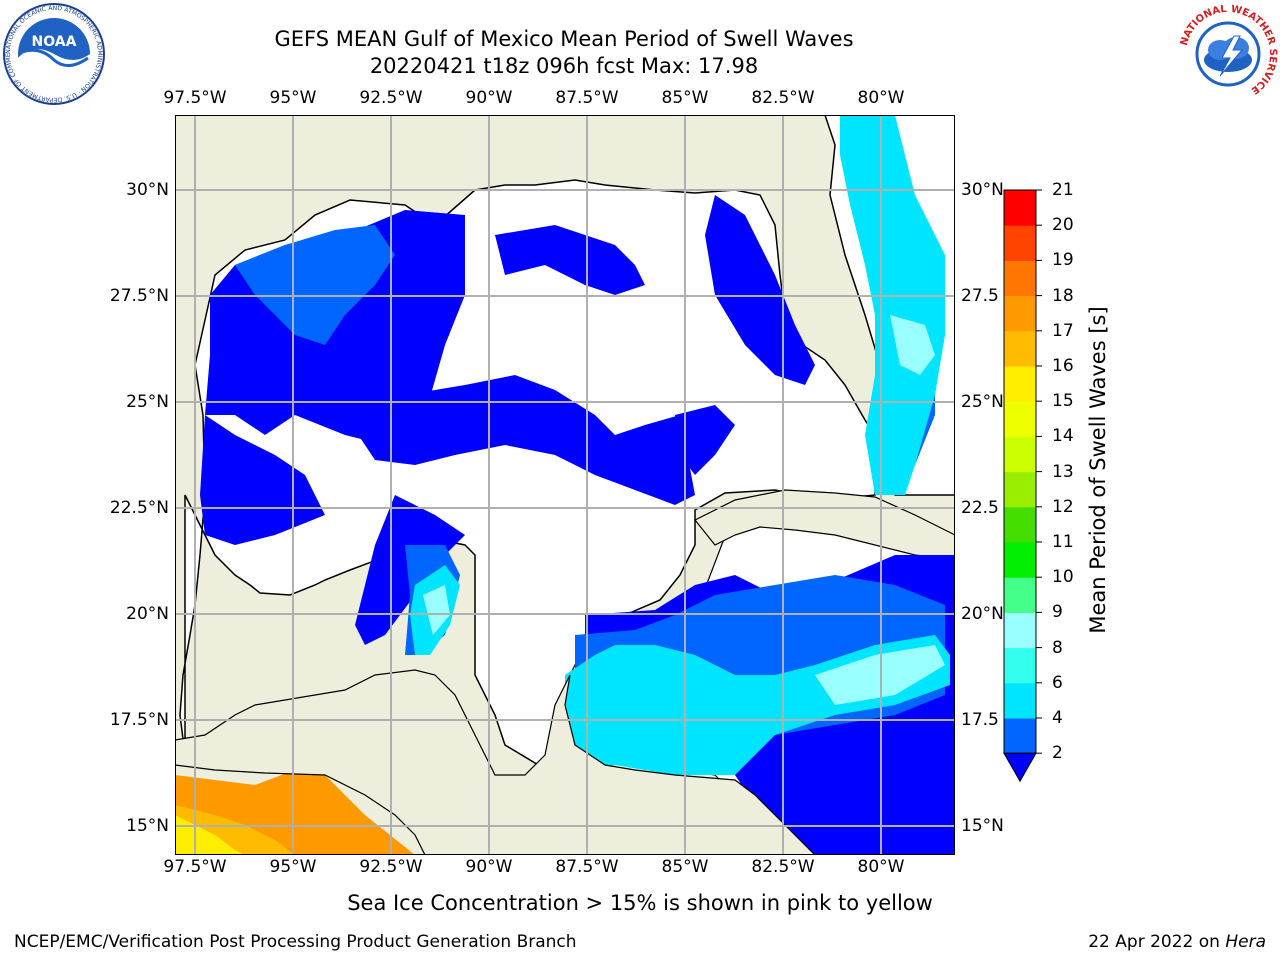 The height and width of the screenshot is (960, 1280). What do you see at coordinates (980, 508) in the screenshot?
I see `lat-tick-right: 22.5` at bounding box center [980, 508].